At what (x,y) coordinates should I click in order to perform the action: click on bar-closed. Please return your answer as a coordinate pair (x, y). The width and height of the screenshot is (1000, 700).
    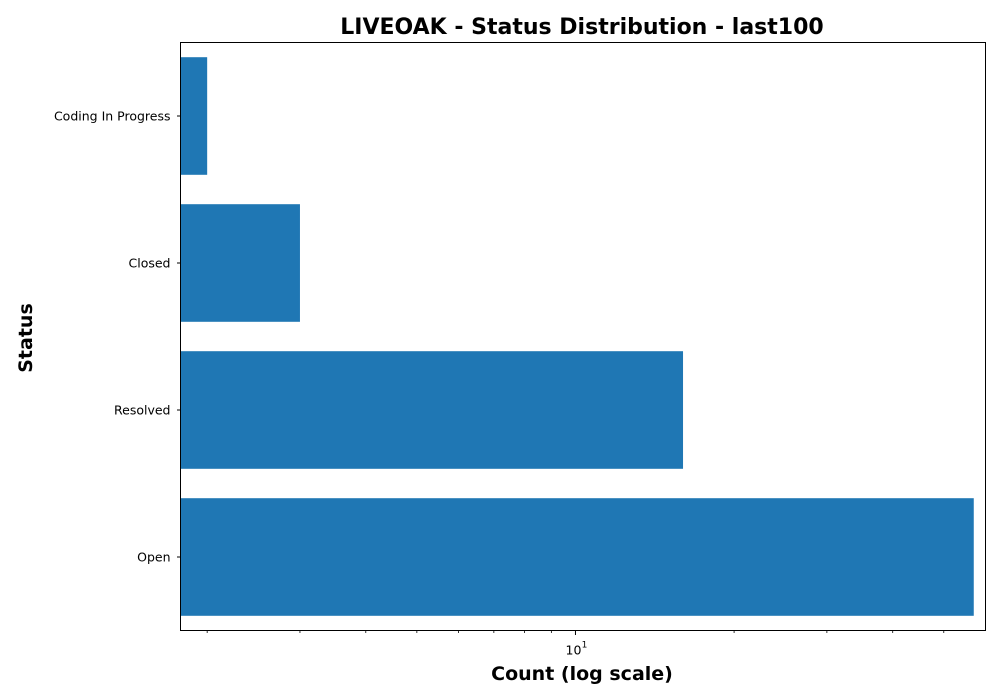
    Looking at the image, I should click on (240, 263).